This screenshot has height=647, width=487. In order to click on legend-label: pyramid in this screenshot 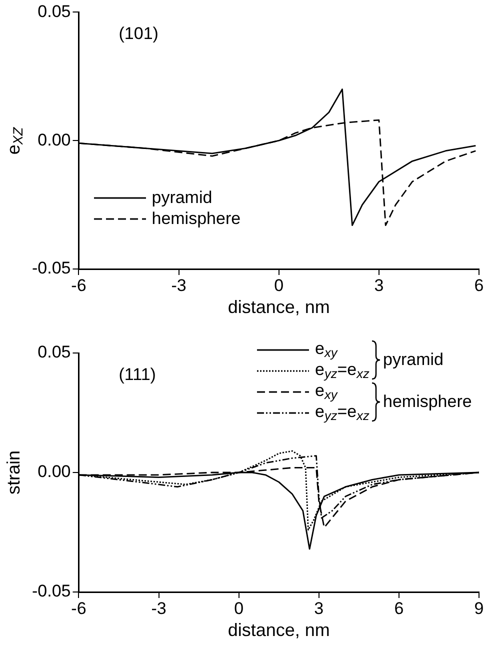, I will do `click(182, 198)`.